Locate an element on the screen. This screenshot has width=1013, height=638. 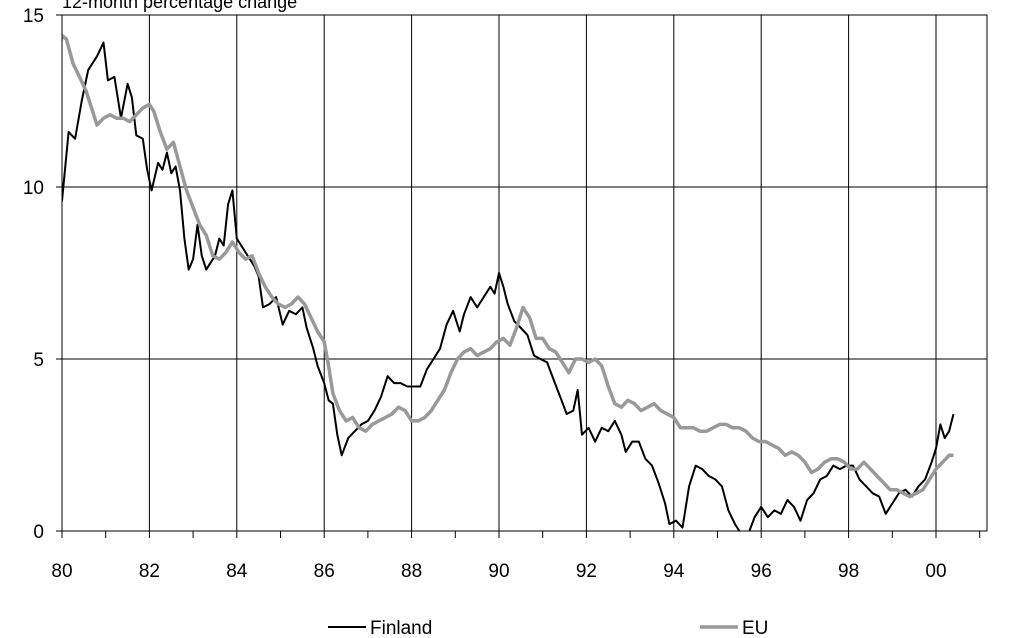
x-tick-label: 00 is located at coordinates (935, 571).